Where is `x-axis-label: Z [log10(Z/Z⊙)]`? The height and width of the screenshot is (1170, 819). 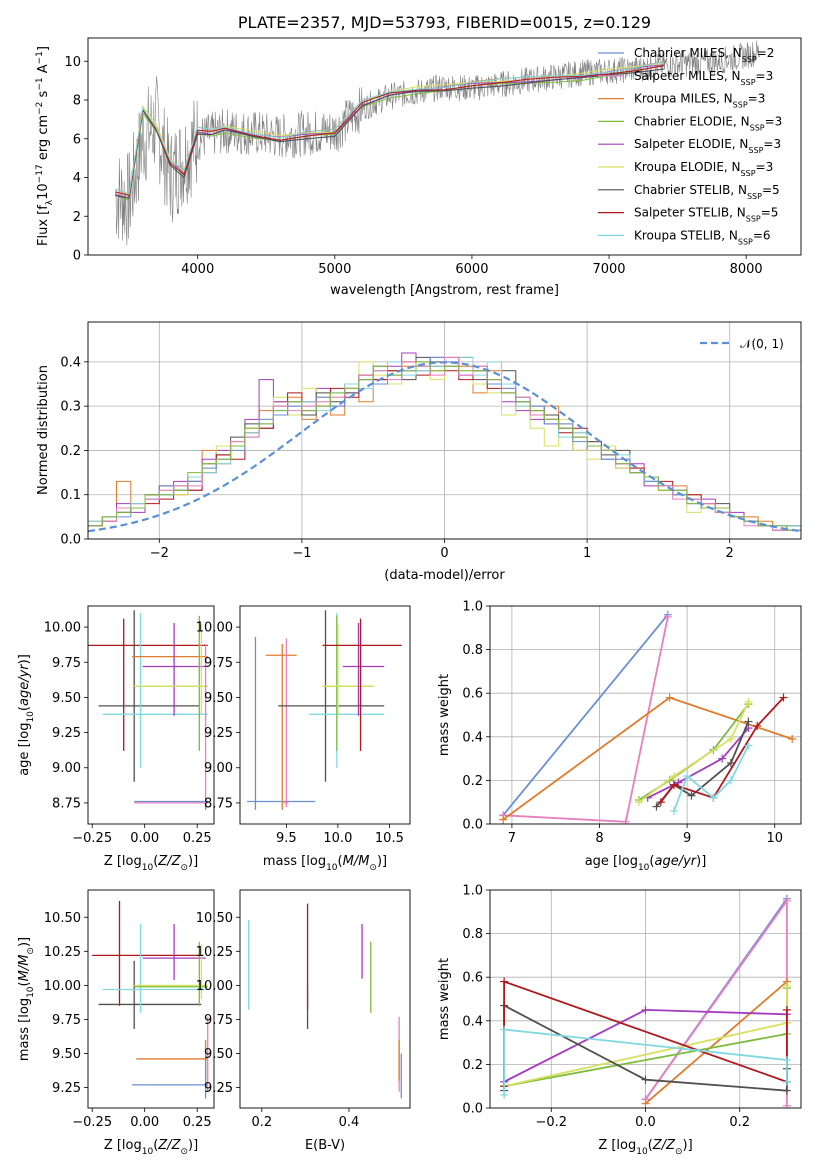 x-axis-label: Z [log10(Z/Z⊙)] is located at coordinates (645, 1147).